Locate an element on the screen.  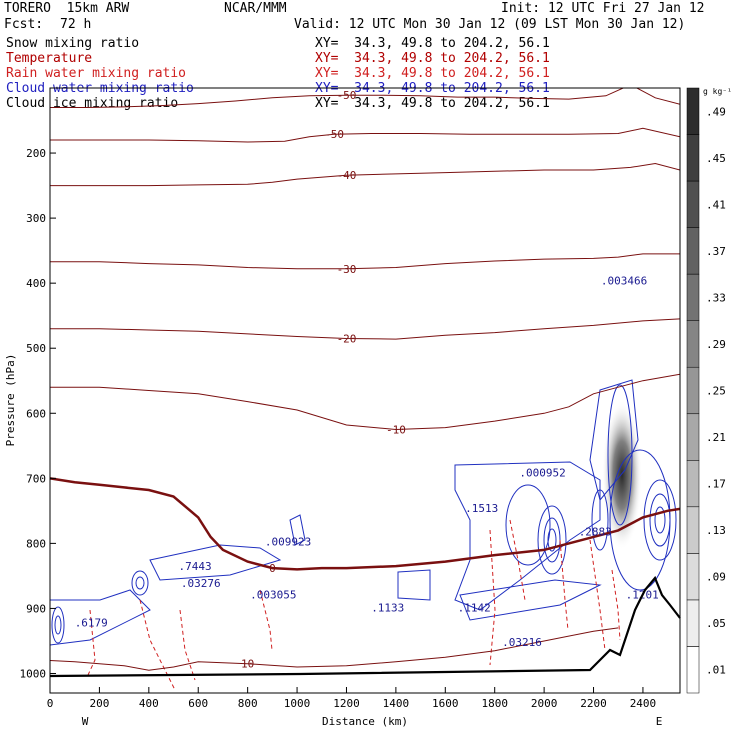
maximum-value-label: .03216 is located at coordinates (522, 642).